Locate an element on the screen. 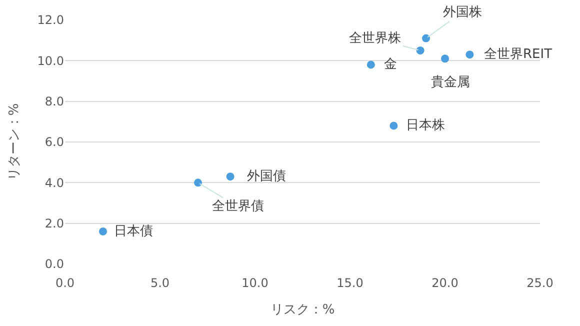 The height and width of the screenshot is (326, 580). x-tick-label: 15.0 is located at coordinates (350, 283).